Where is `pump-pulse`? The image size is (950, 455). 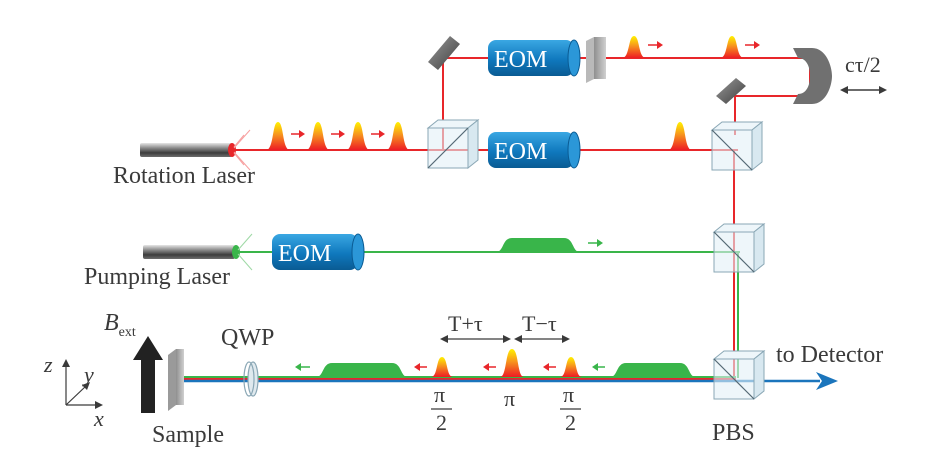 pump-pulse is located at coordinates (549, 245).